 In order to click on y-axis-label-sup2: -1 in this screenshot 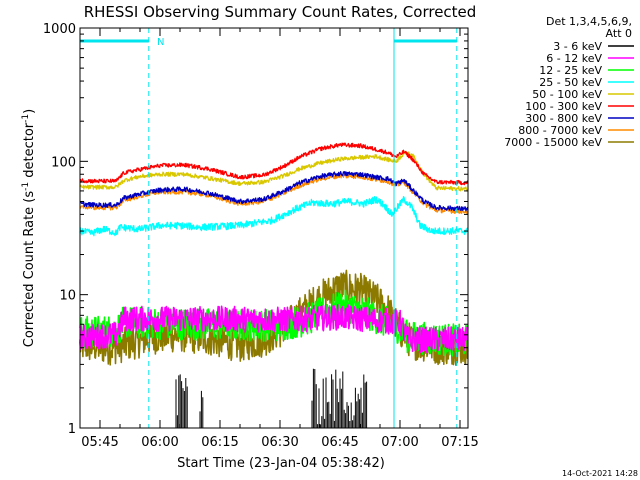, I will do `click(26, 118)`.